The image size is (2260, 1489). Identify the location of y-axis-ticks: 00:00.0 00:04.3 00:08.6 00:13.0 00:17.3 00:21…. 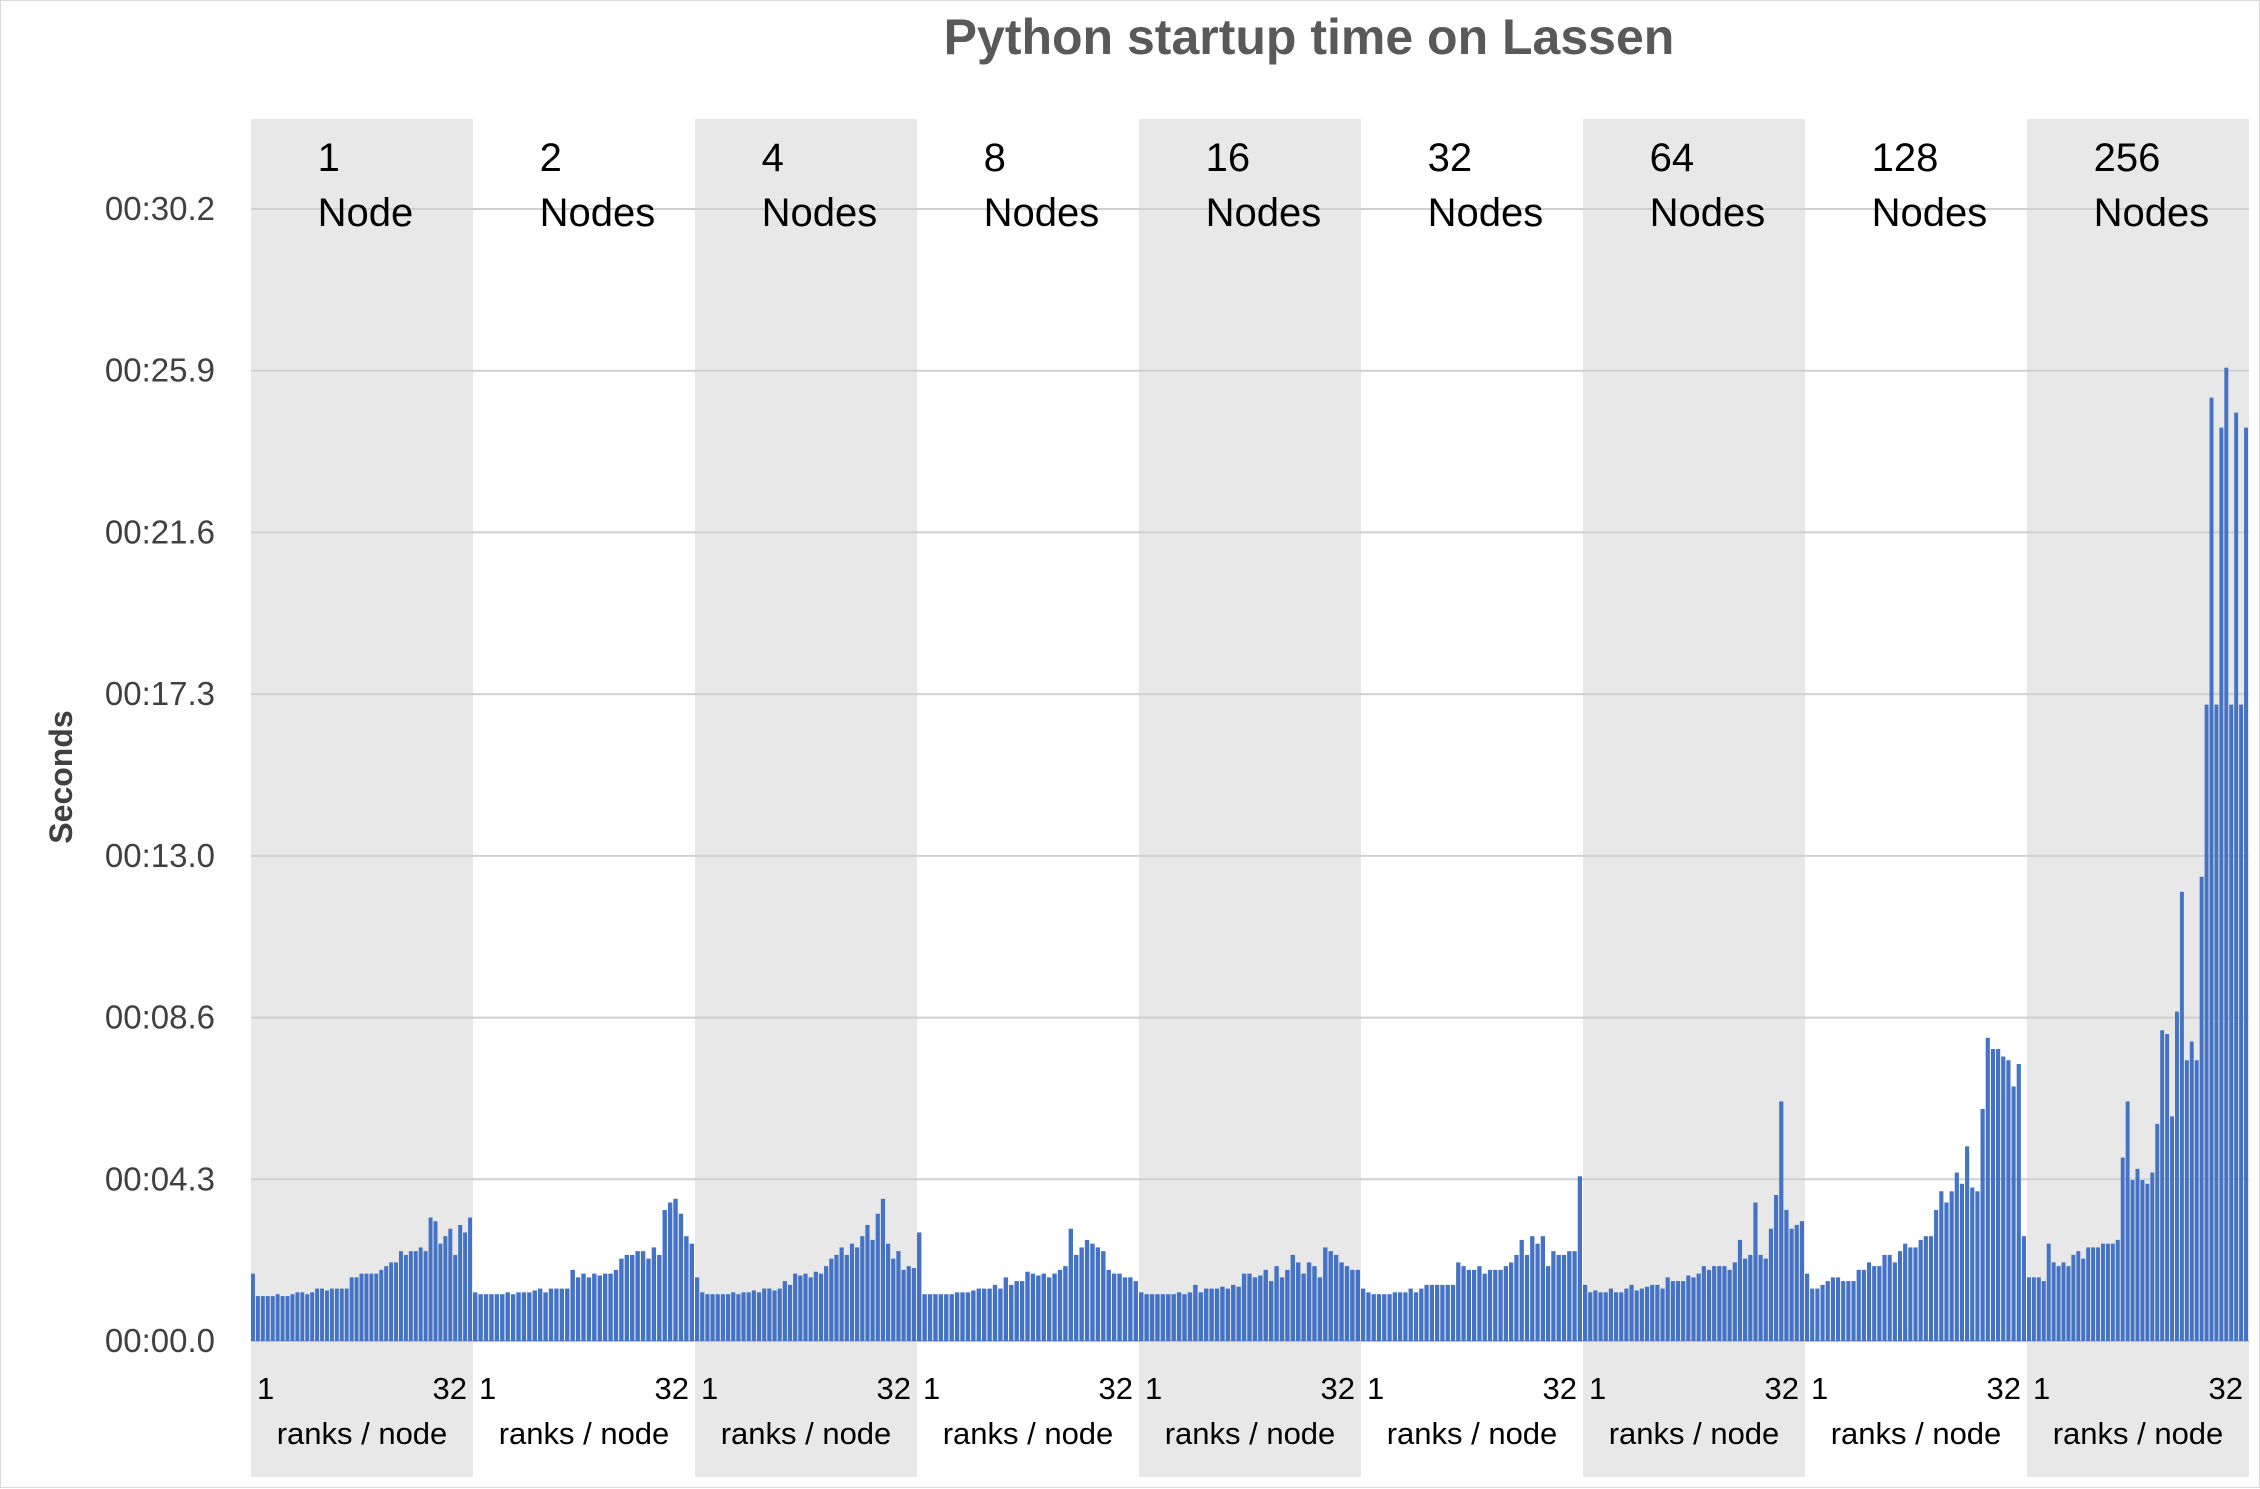
(160, 774).